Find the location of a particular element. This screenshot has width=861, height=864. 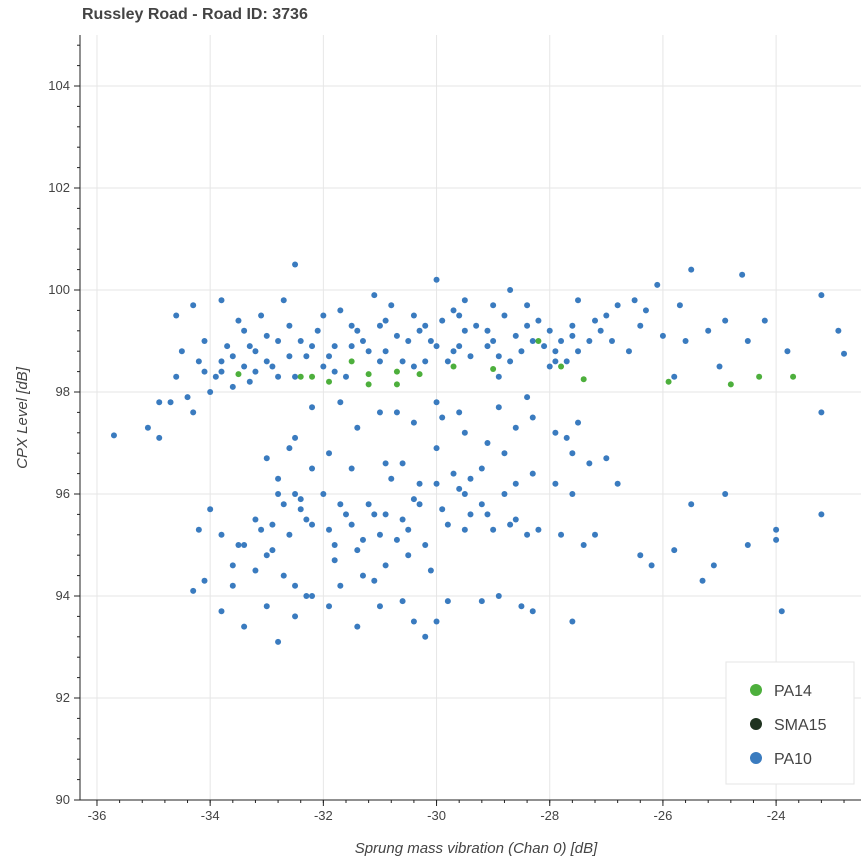

x-tick-label: -24 is located at coordinates (776, 815).